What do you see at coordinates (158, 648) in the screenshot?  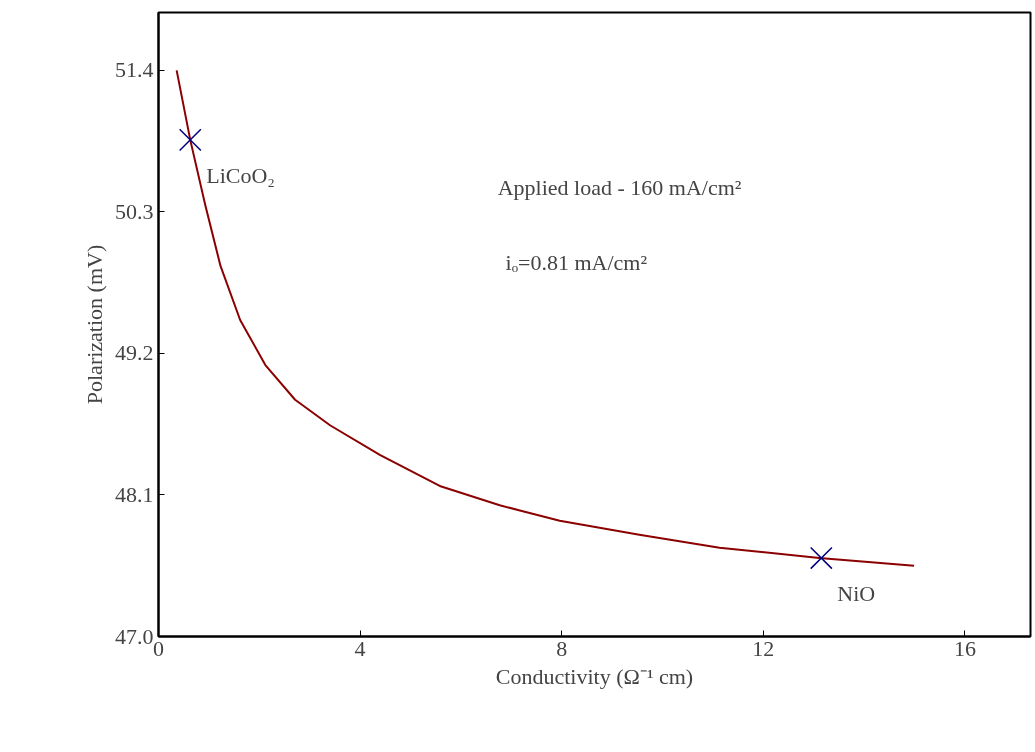 I see `x-tick-label: 0` at bounding box center [158, 648].